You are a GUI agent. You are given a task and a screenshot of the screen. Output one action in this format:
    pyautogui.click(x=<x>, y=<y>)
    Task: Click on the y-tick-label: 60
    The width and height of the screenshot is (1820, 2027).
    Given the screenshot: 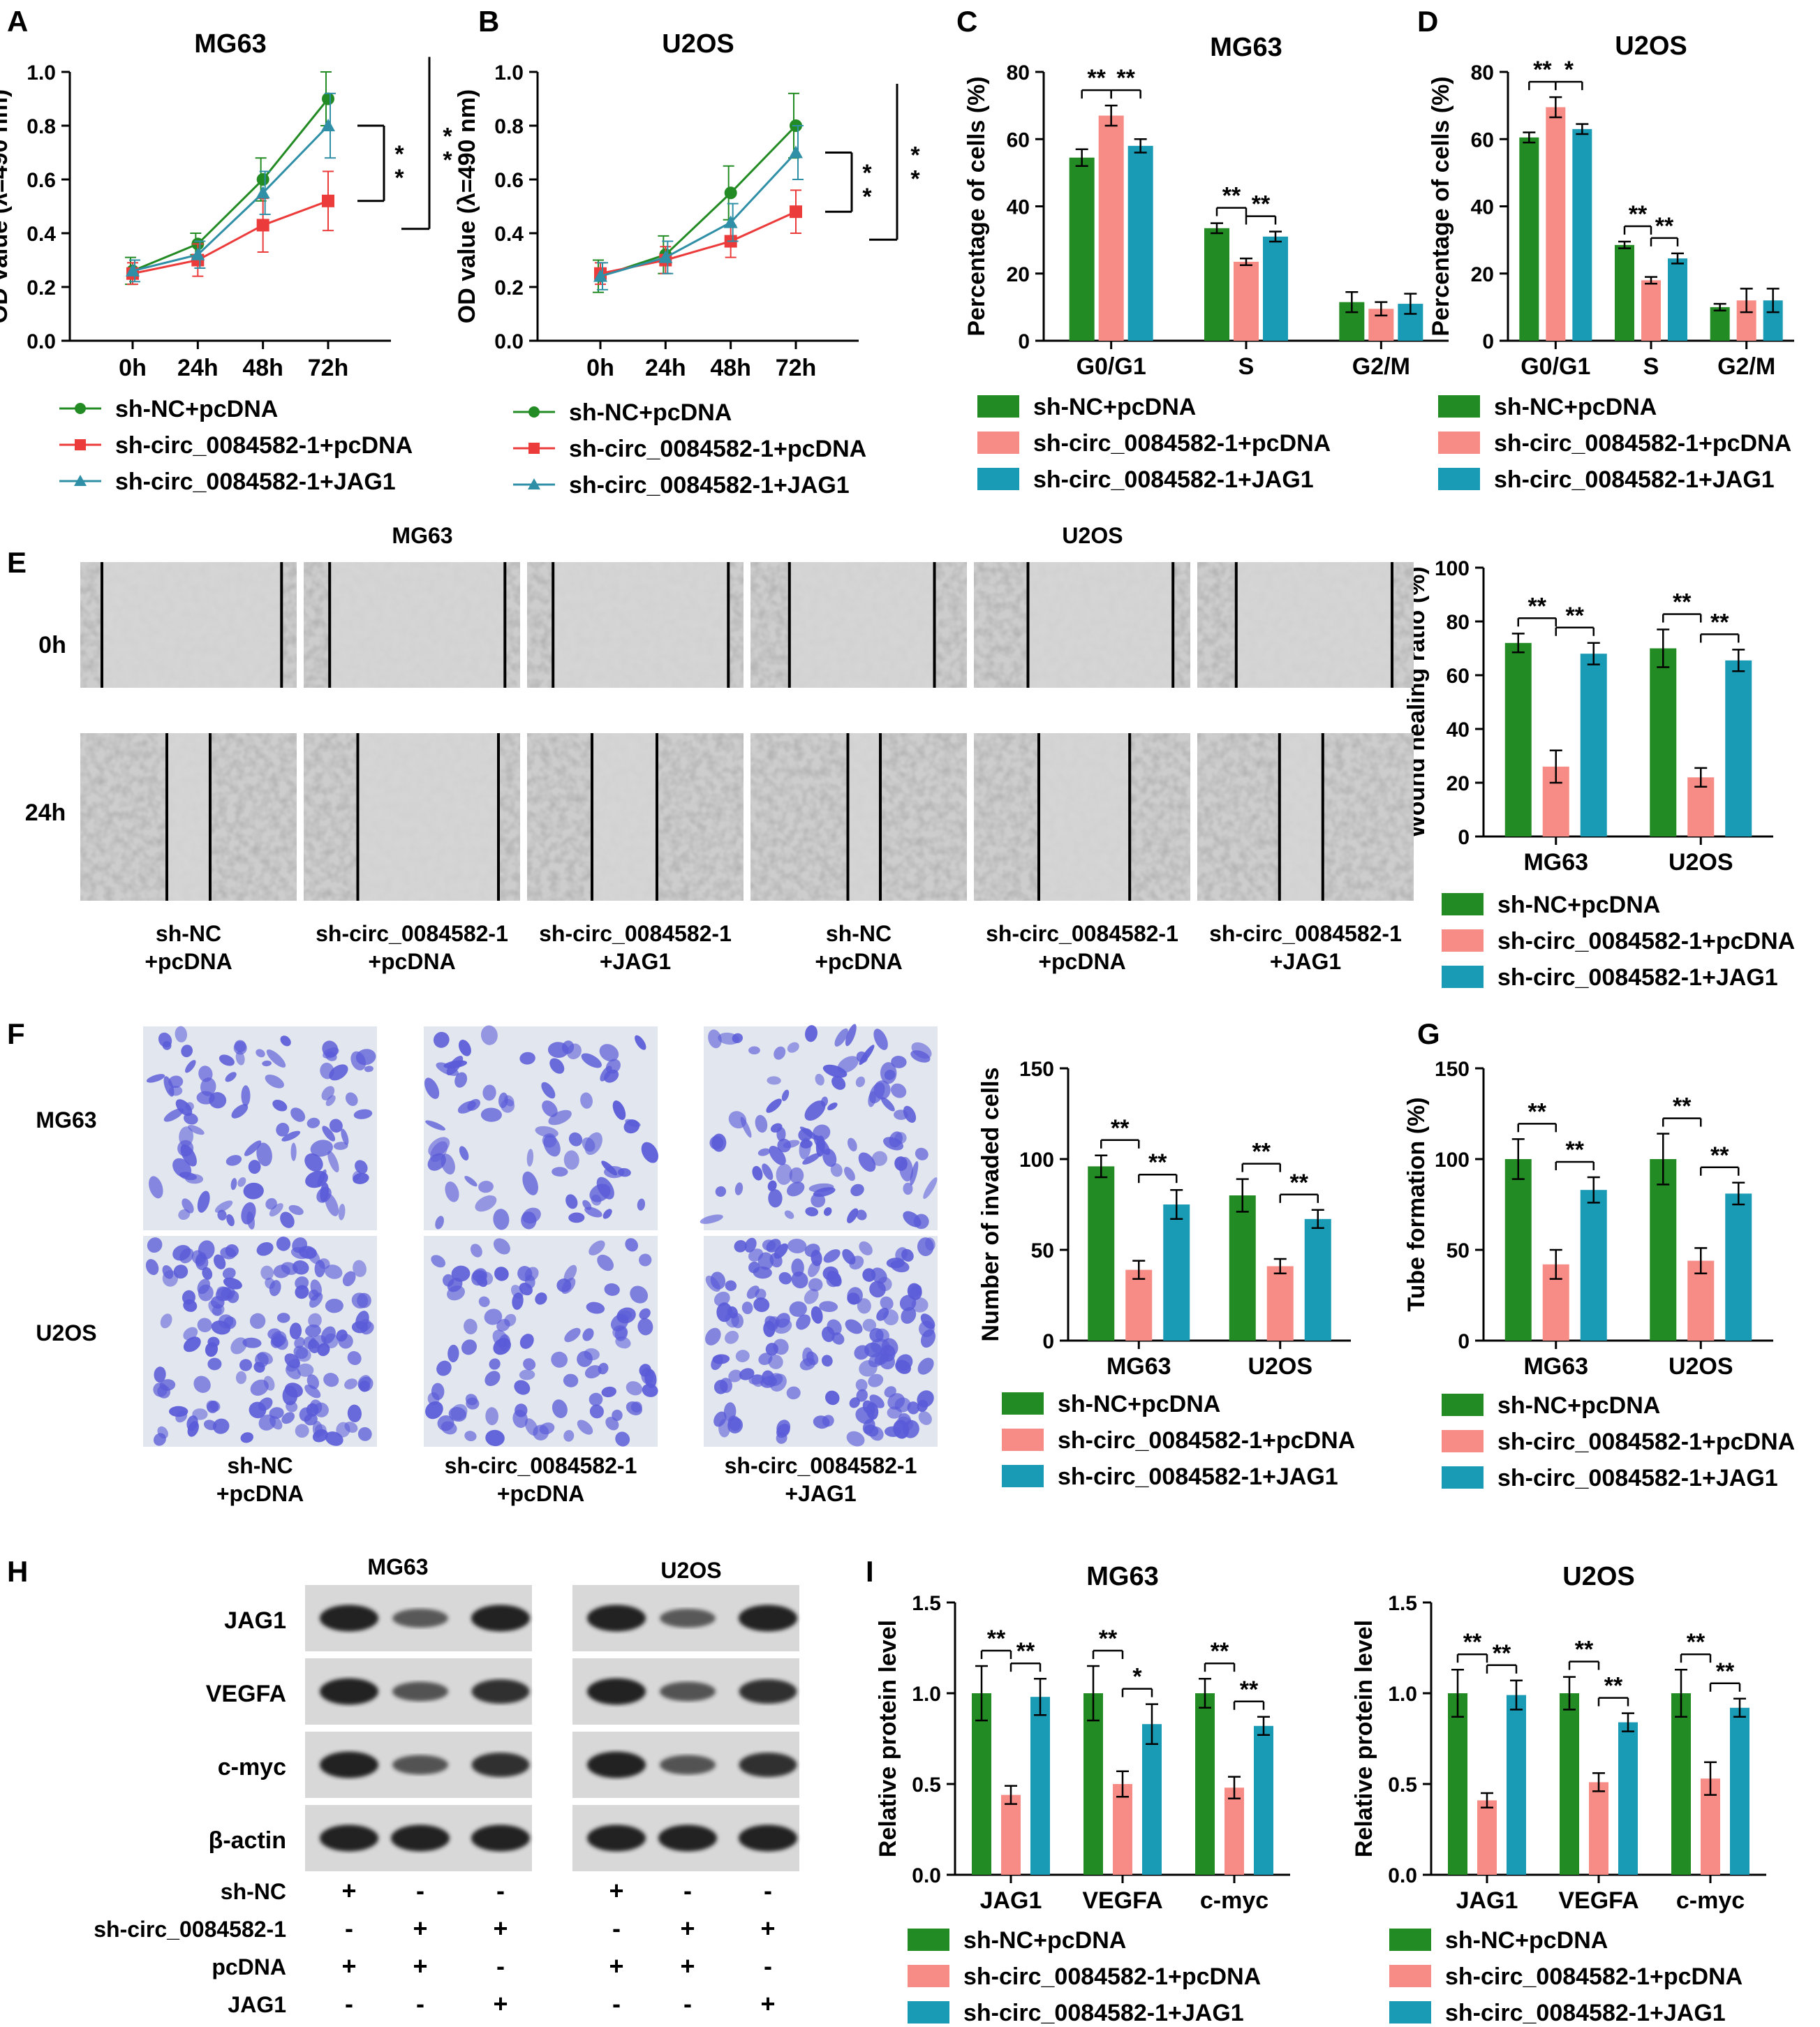 What is the action you would take?
    pyautogui.click(x=1482, y=140)
    